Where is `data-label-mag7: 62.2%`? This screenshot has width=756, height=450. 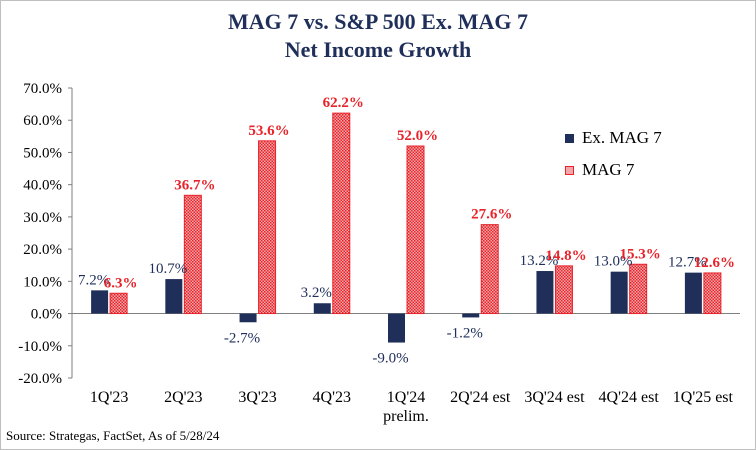
data-label-mag7: 62.2% is located at coordinates (343, 103).